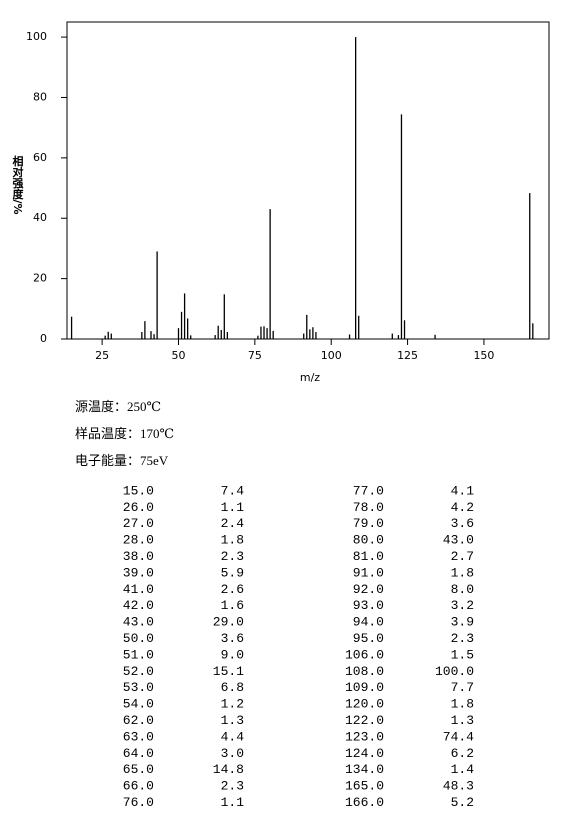 The height and width of the screenshot is (835, 570). Describe the element at coordinates (178, 355) in the screenshot. I see `x-tick-label: 50` at that location.